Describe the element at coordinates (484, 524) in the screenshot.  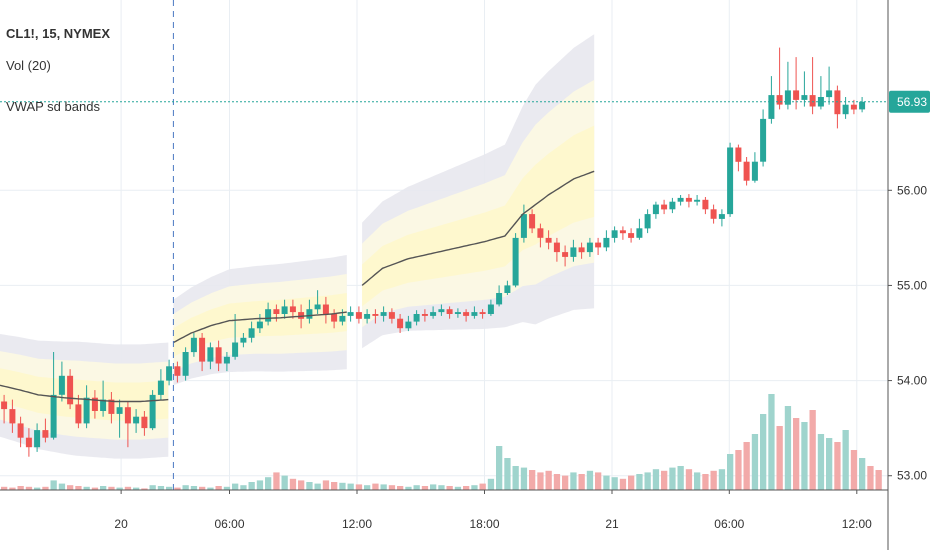
I see `time-tick-label: 18:00` at that location.